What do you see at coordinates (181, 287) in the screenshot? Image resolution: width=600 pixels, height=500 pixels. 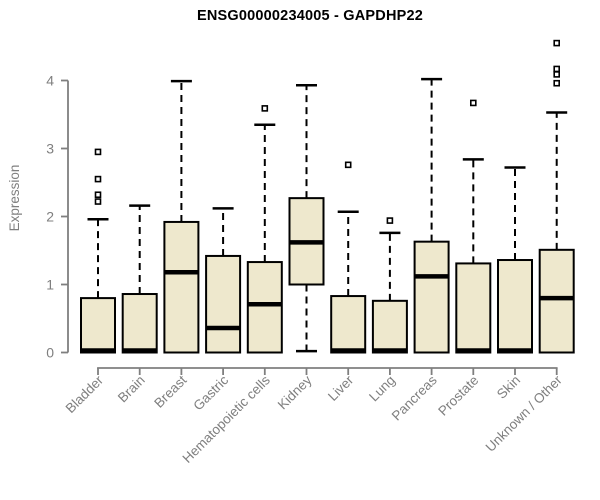 I see `box-breast` at bounding box center [181, 287].